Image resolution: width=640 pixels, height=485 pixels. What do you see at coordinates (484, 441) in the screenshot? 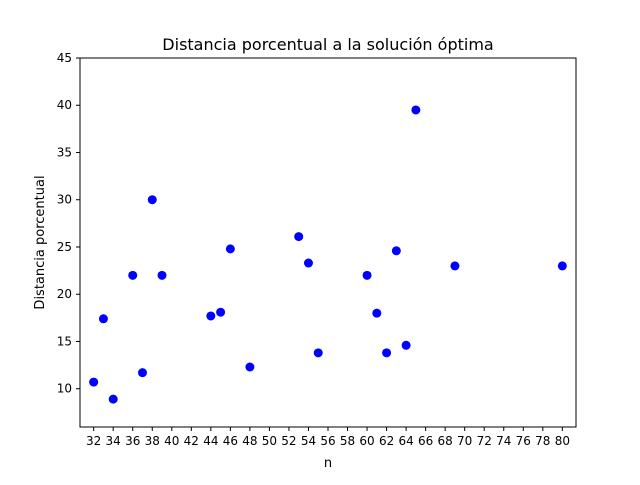
I see `x-tick-label: 72` at bounding box center [484, 441].